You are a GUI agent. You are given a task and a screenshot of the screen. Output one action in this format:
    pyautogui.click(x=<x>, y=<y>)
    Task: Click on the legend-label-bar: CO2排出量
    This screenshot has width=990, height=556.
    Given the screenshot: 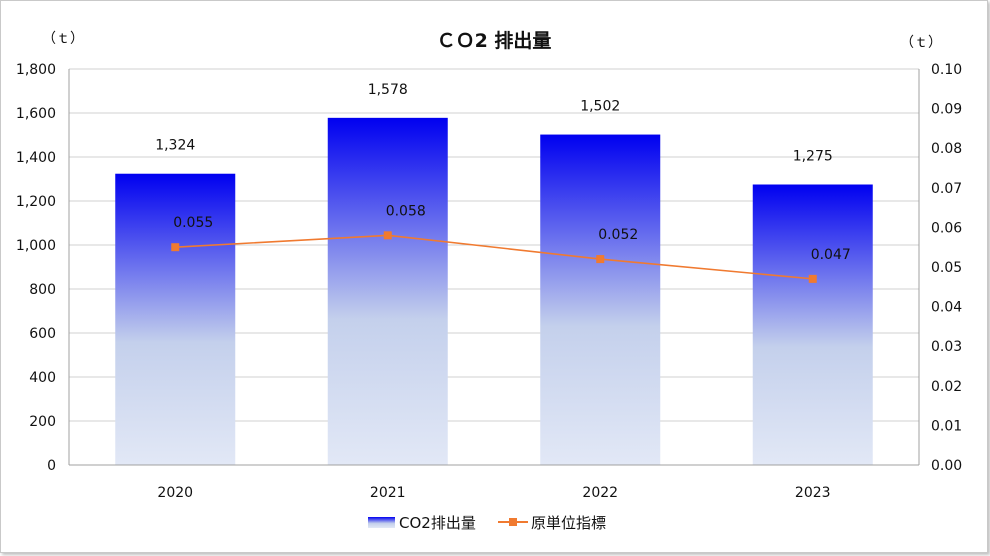 What is the action you would take?
    pyautogui.click(x=437, y=523)
    